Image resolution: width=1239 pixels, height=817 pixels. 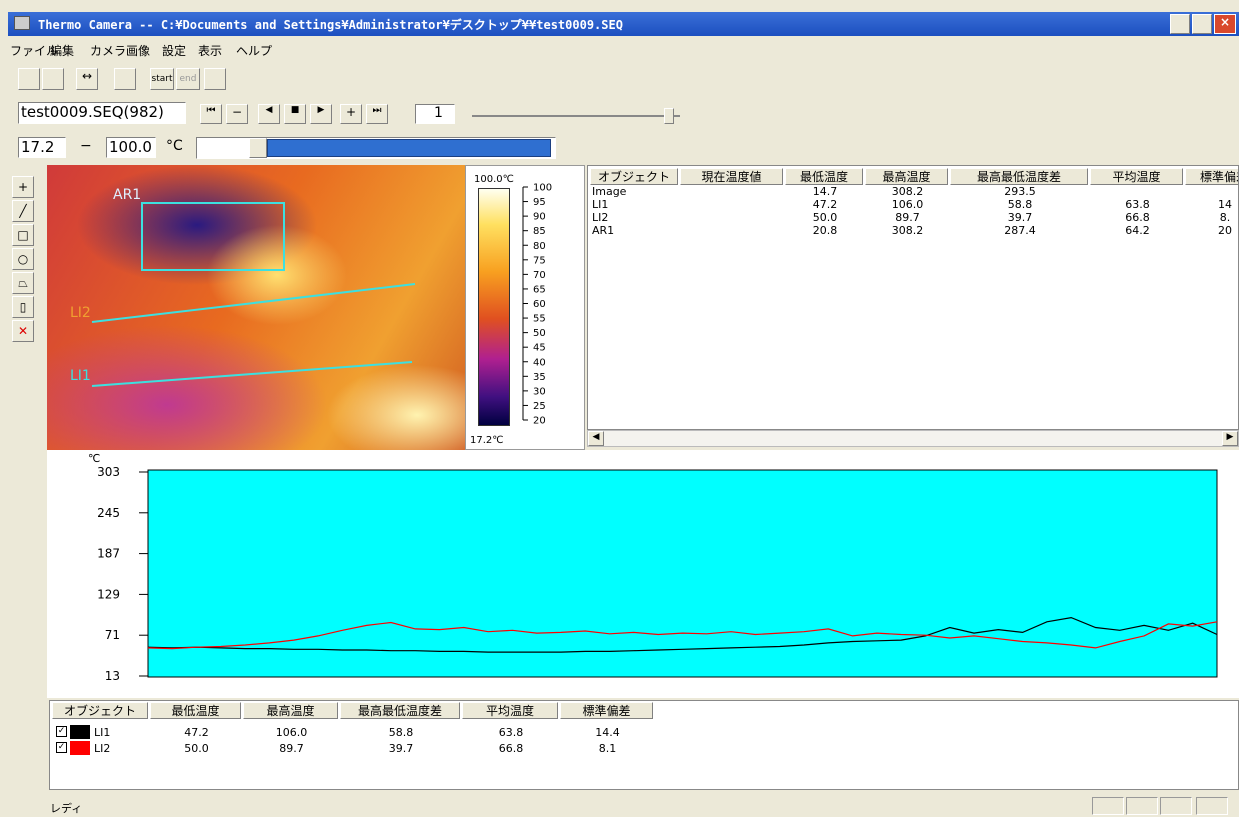 I want to click on table-cell: 106.0, so click(x=291, y=732).